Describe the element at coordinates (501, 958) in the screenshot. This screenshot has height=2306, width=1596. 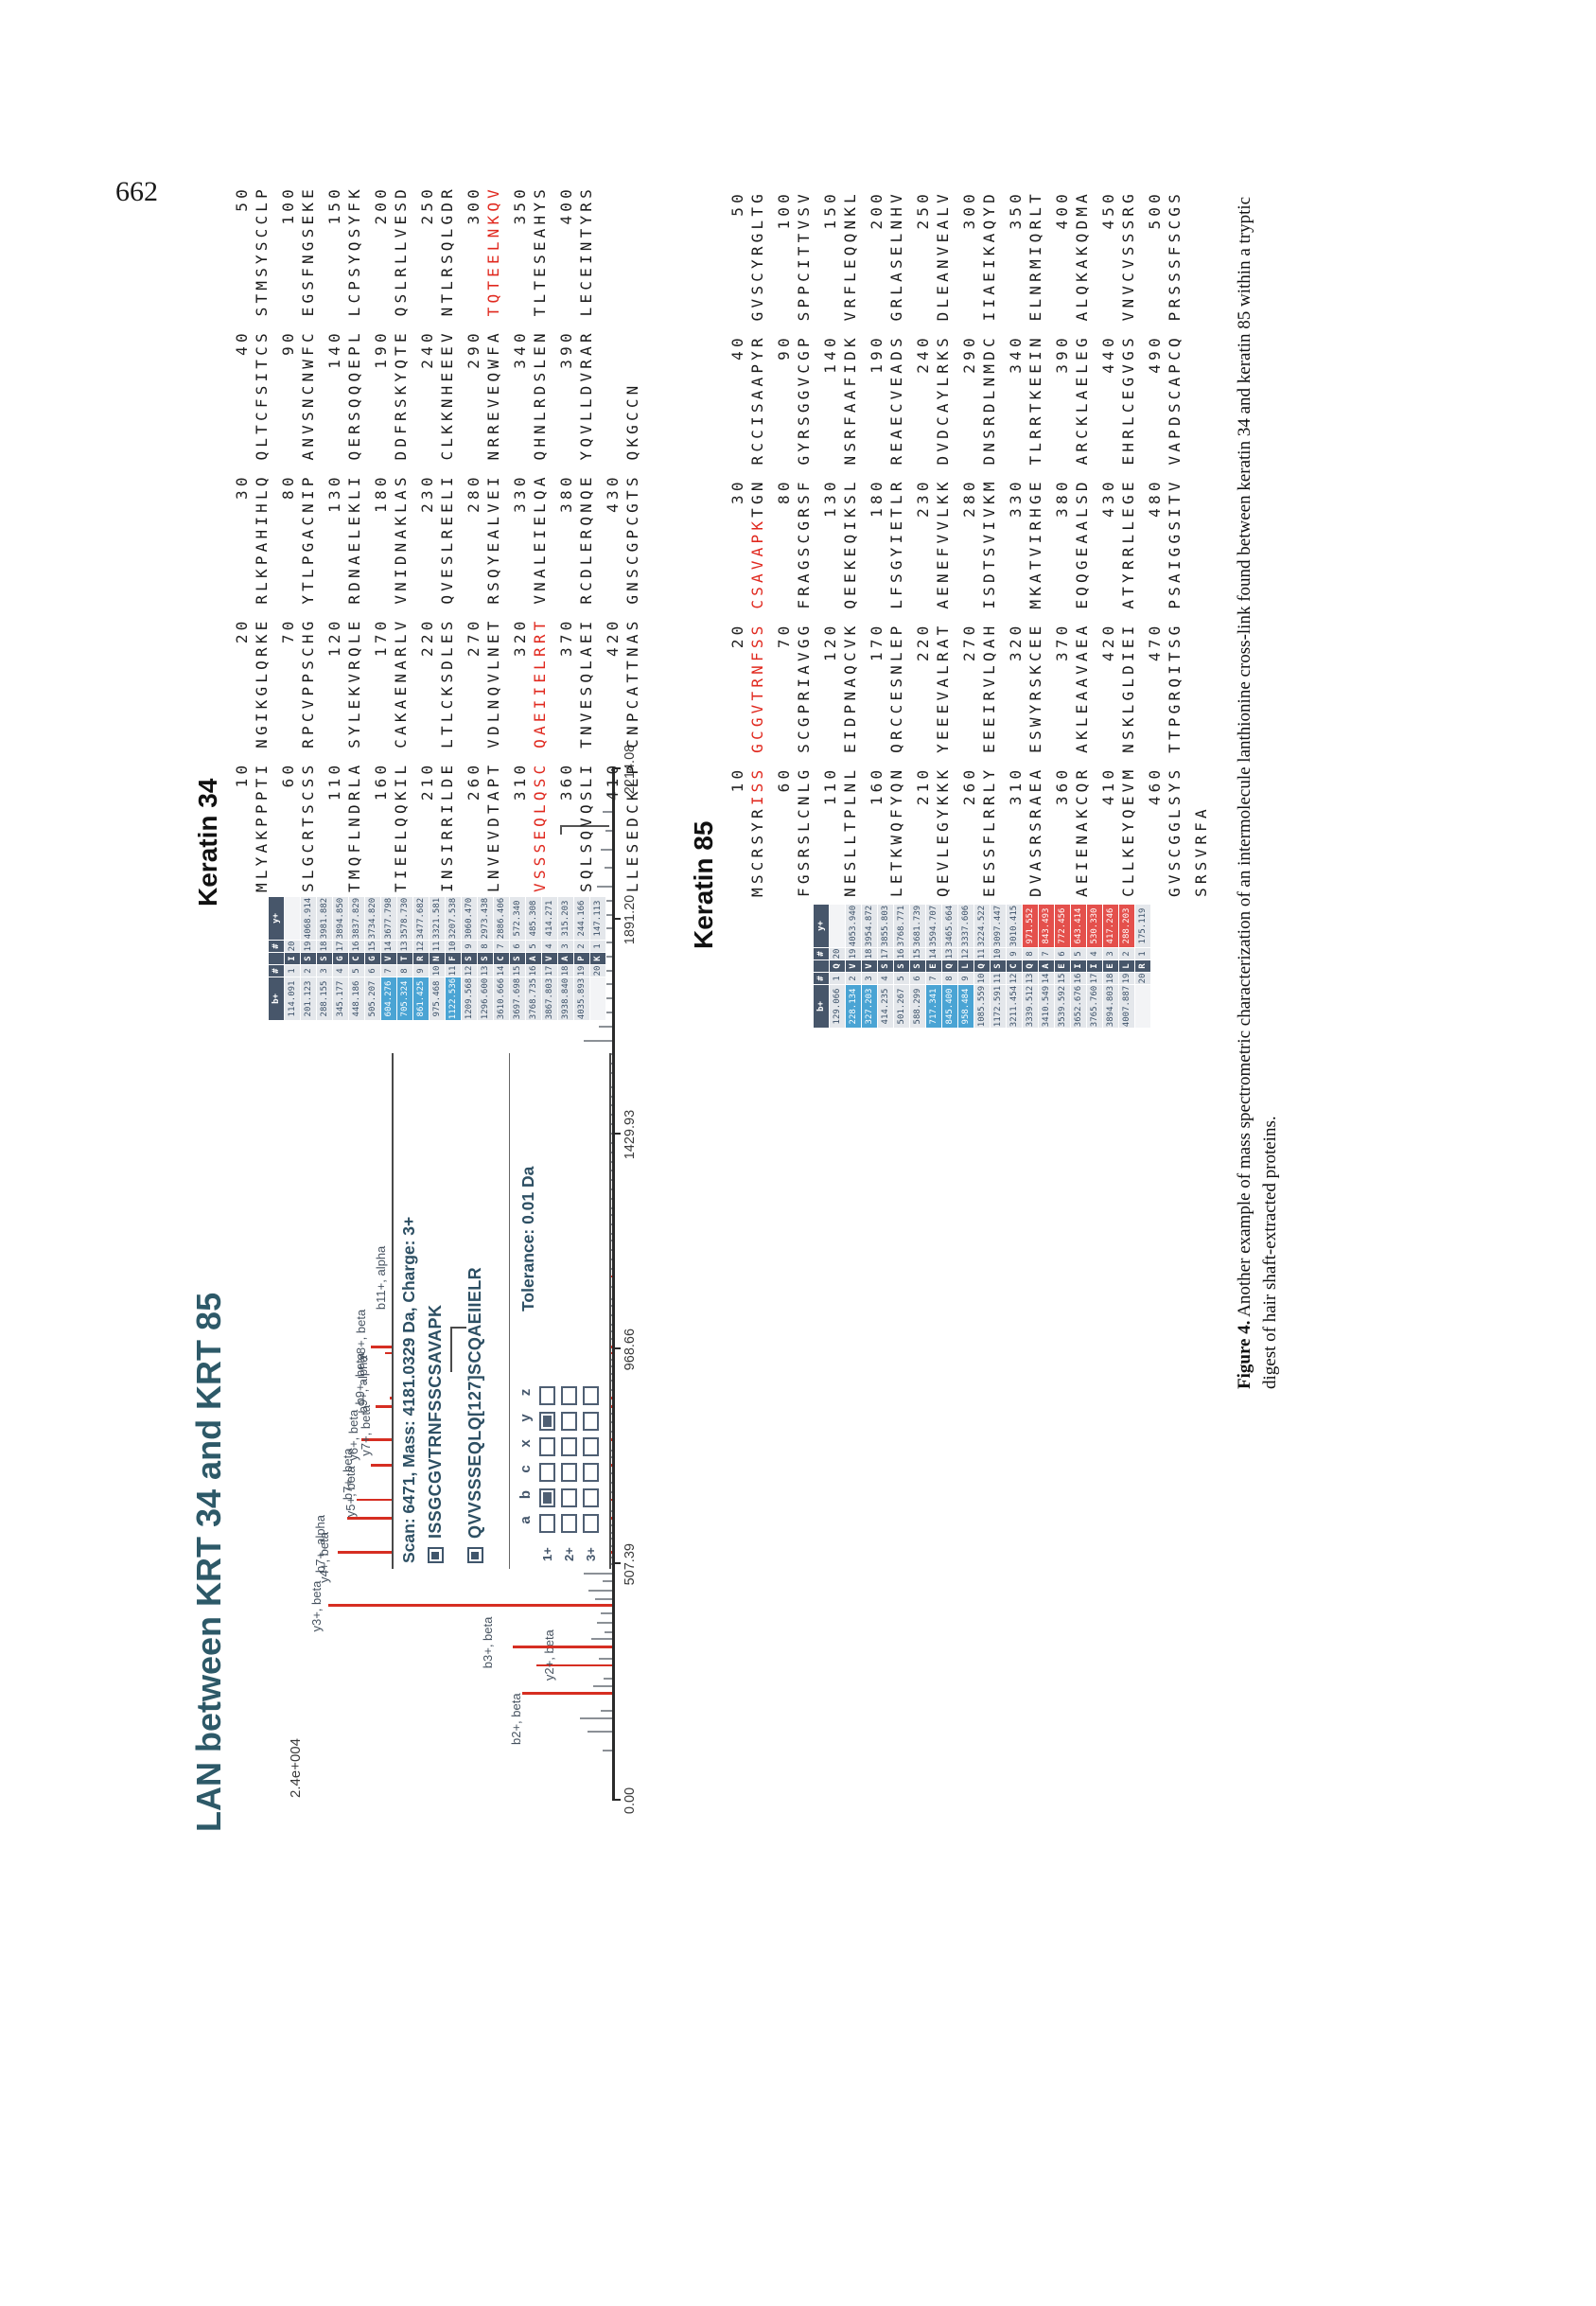
I see `ion-table-cell: C` at that location.